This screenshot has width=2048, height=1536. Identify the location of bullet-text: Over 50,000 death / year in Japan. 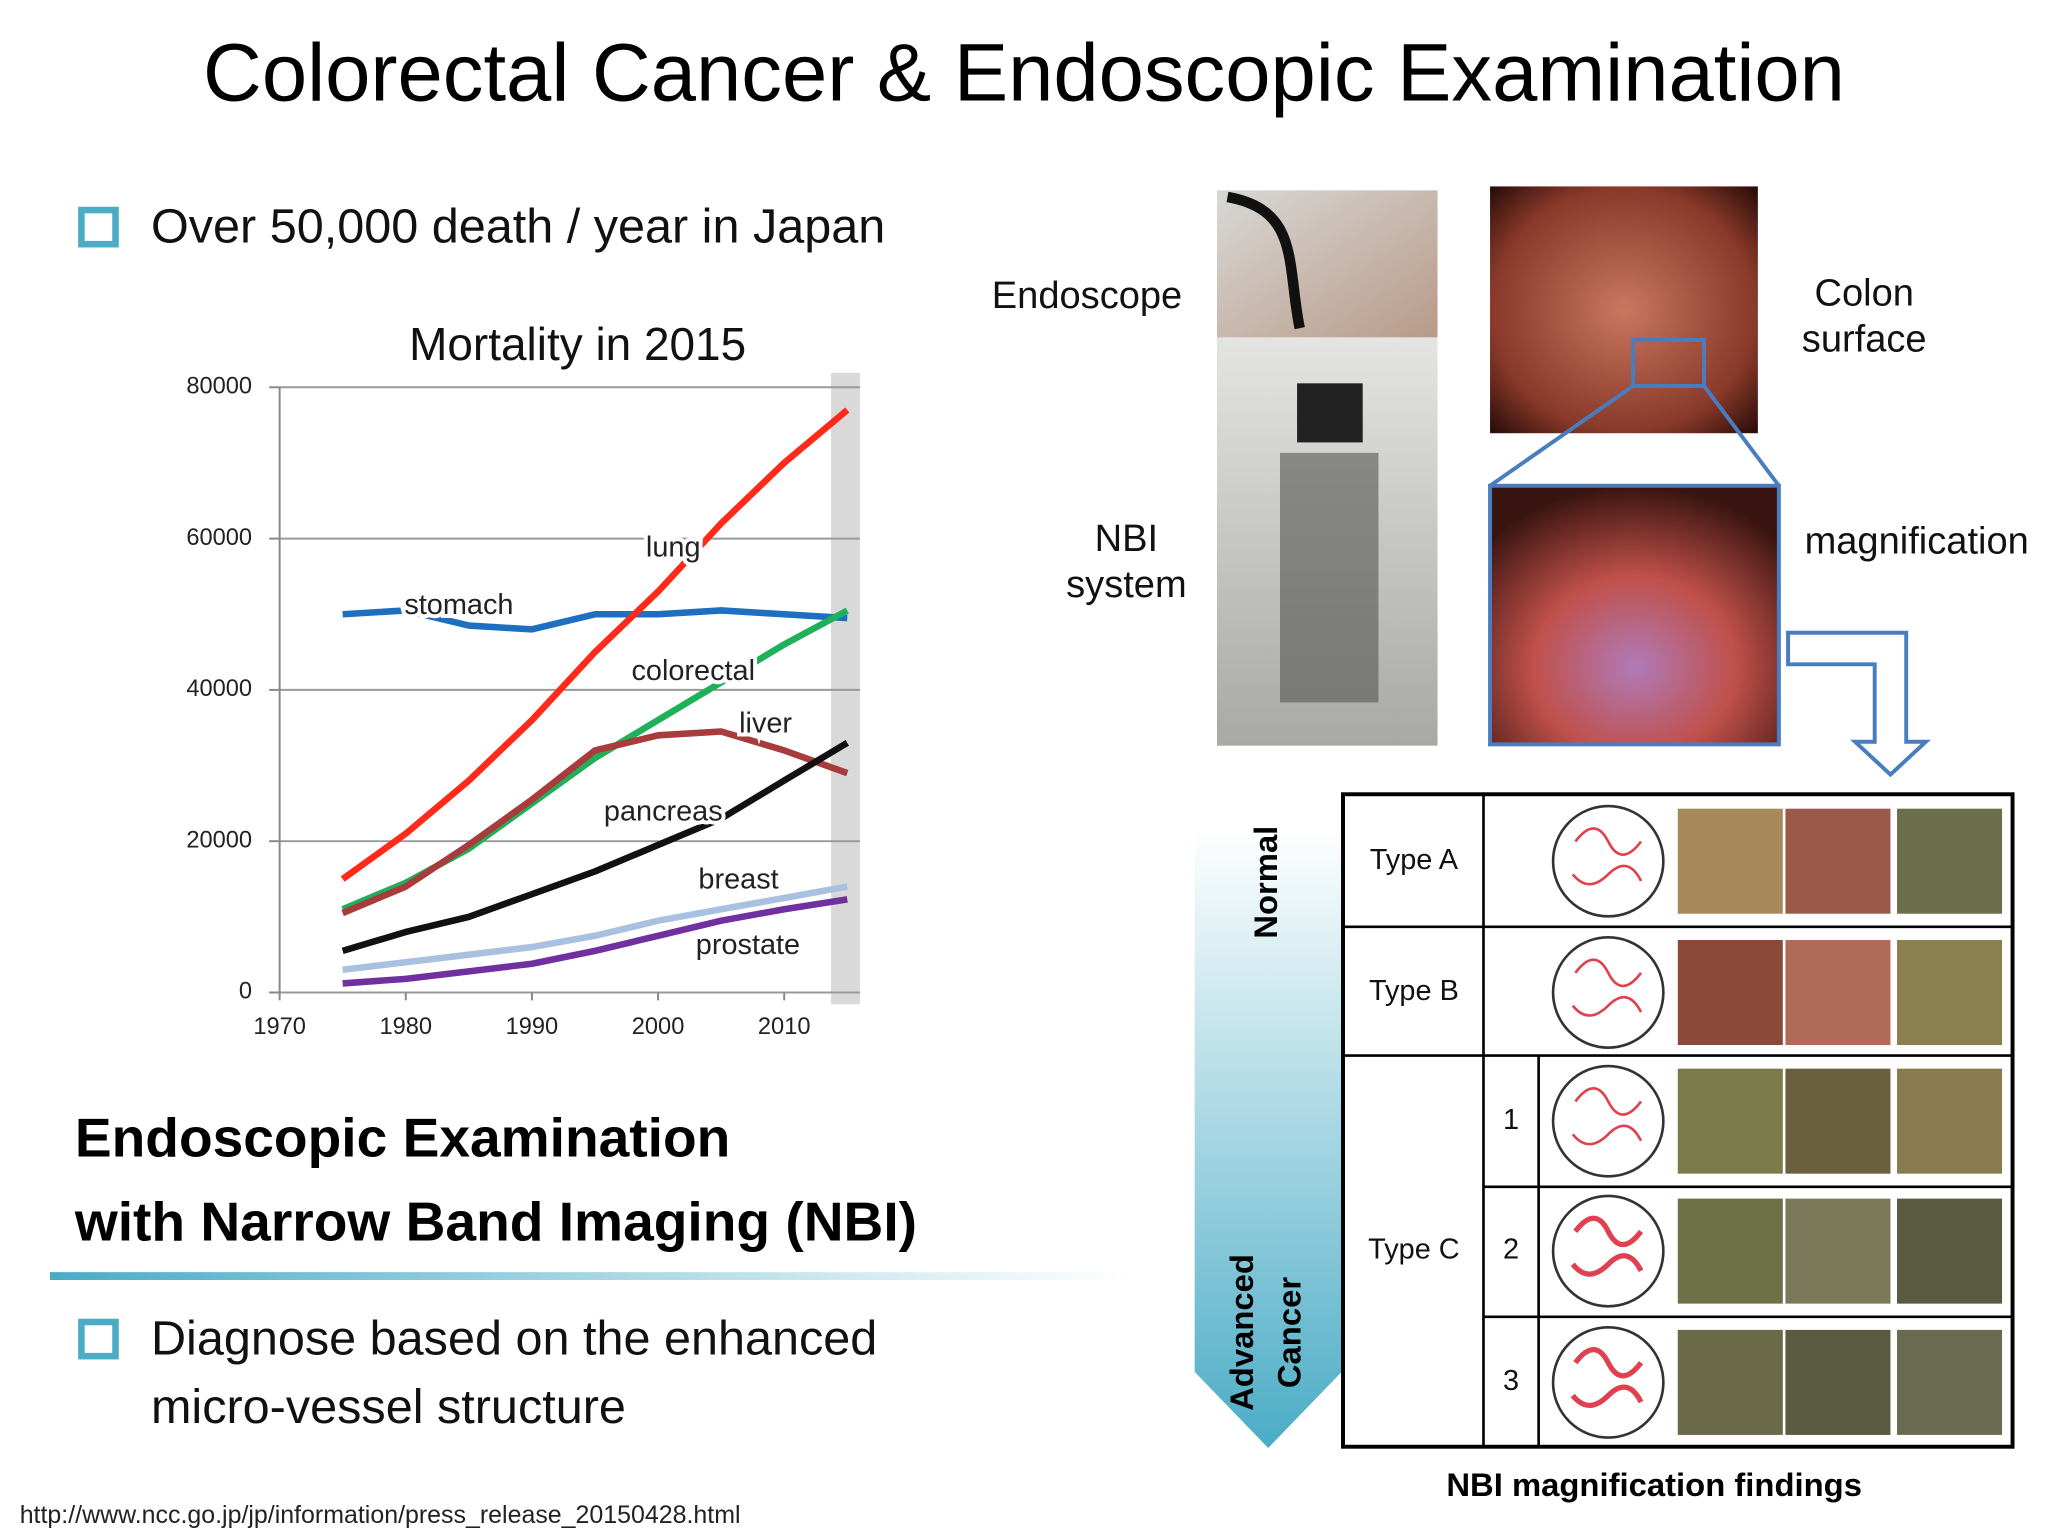
(518, 227).